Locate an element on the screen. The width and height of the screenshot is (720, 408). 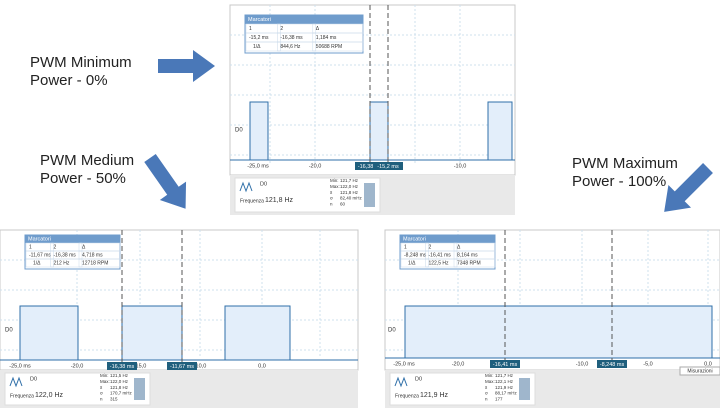
caption: PWM Medium is located at coordinates (87, 160).